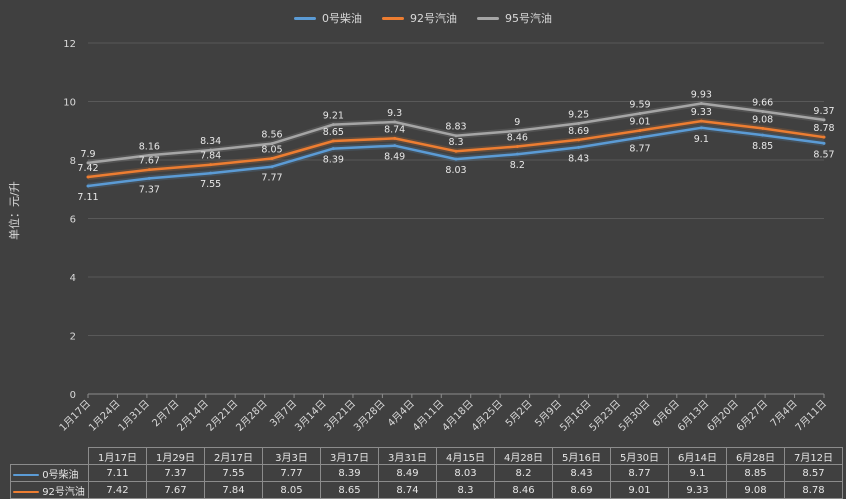 This screenshot has height=499, width=846. What do you see at coordinates (523, 456) in the screenshot?
I see `table-header-cell: 4月28日` at bounding box center [523, 456].